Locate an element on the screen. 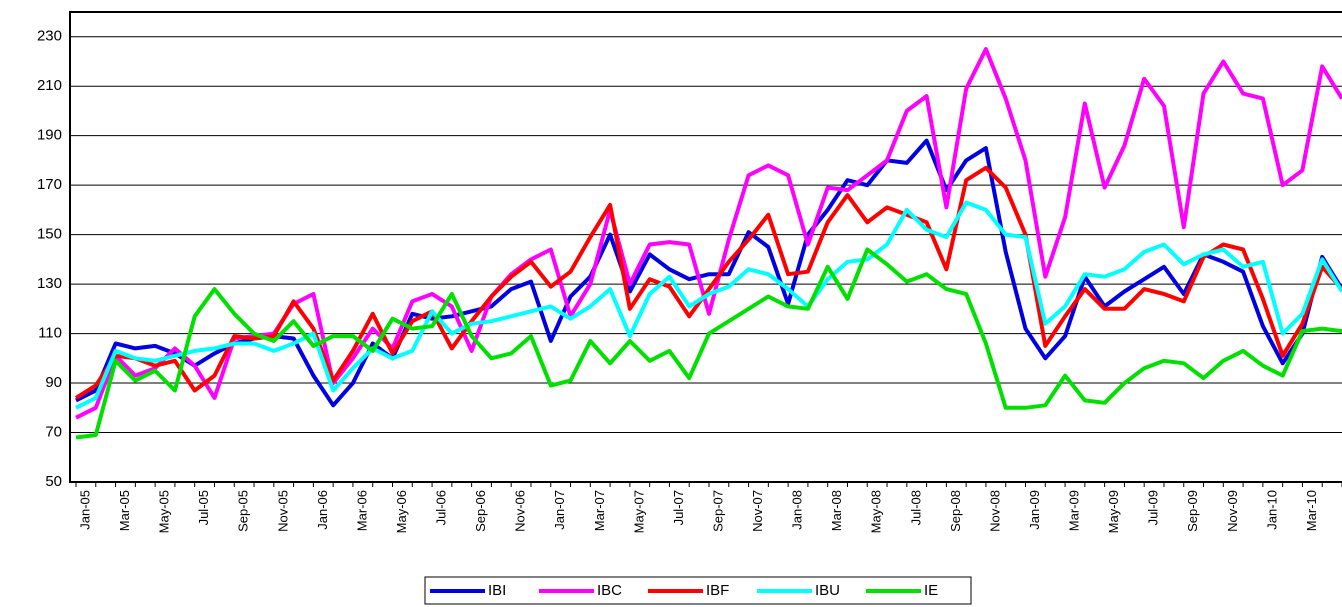  y-tick-label: 90 is located at coordinates (53, 382).